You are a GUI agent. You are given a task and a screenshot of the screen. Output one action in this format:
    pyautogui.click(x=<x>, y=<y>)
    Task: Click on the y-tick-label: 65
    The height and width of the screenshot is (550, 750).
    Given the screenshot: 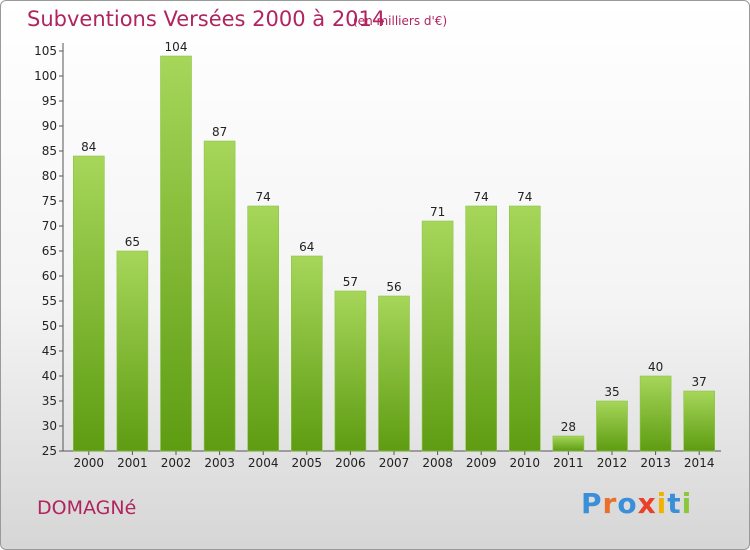 What is the action you would take?
    pyautogui.click(x=49, y=251)
    